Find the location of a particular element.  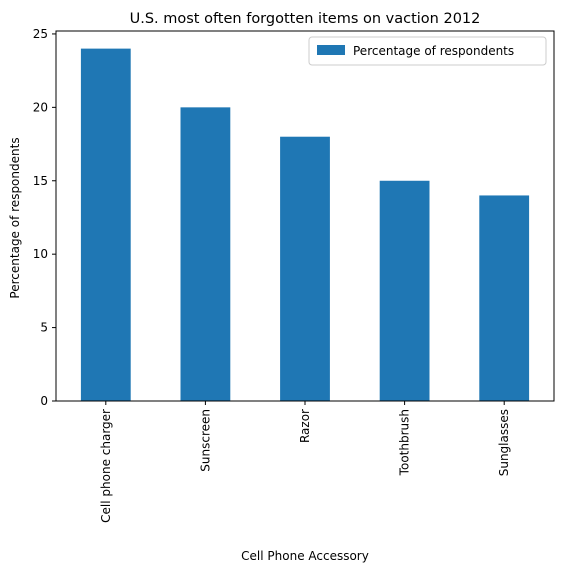

legend is located at coordinates (427, 51).